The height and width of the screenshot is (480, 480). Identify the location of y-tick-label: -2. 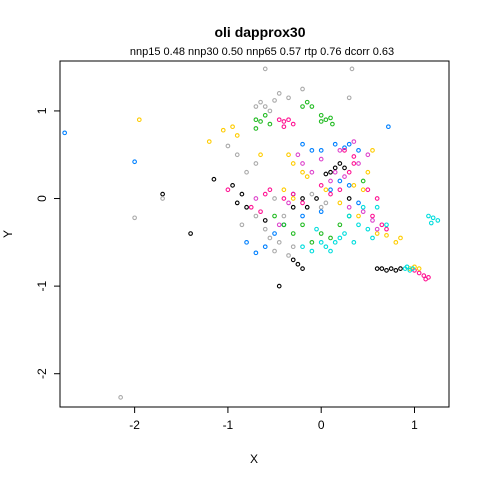
(42, 373).